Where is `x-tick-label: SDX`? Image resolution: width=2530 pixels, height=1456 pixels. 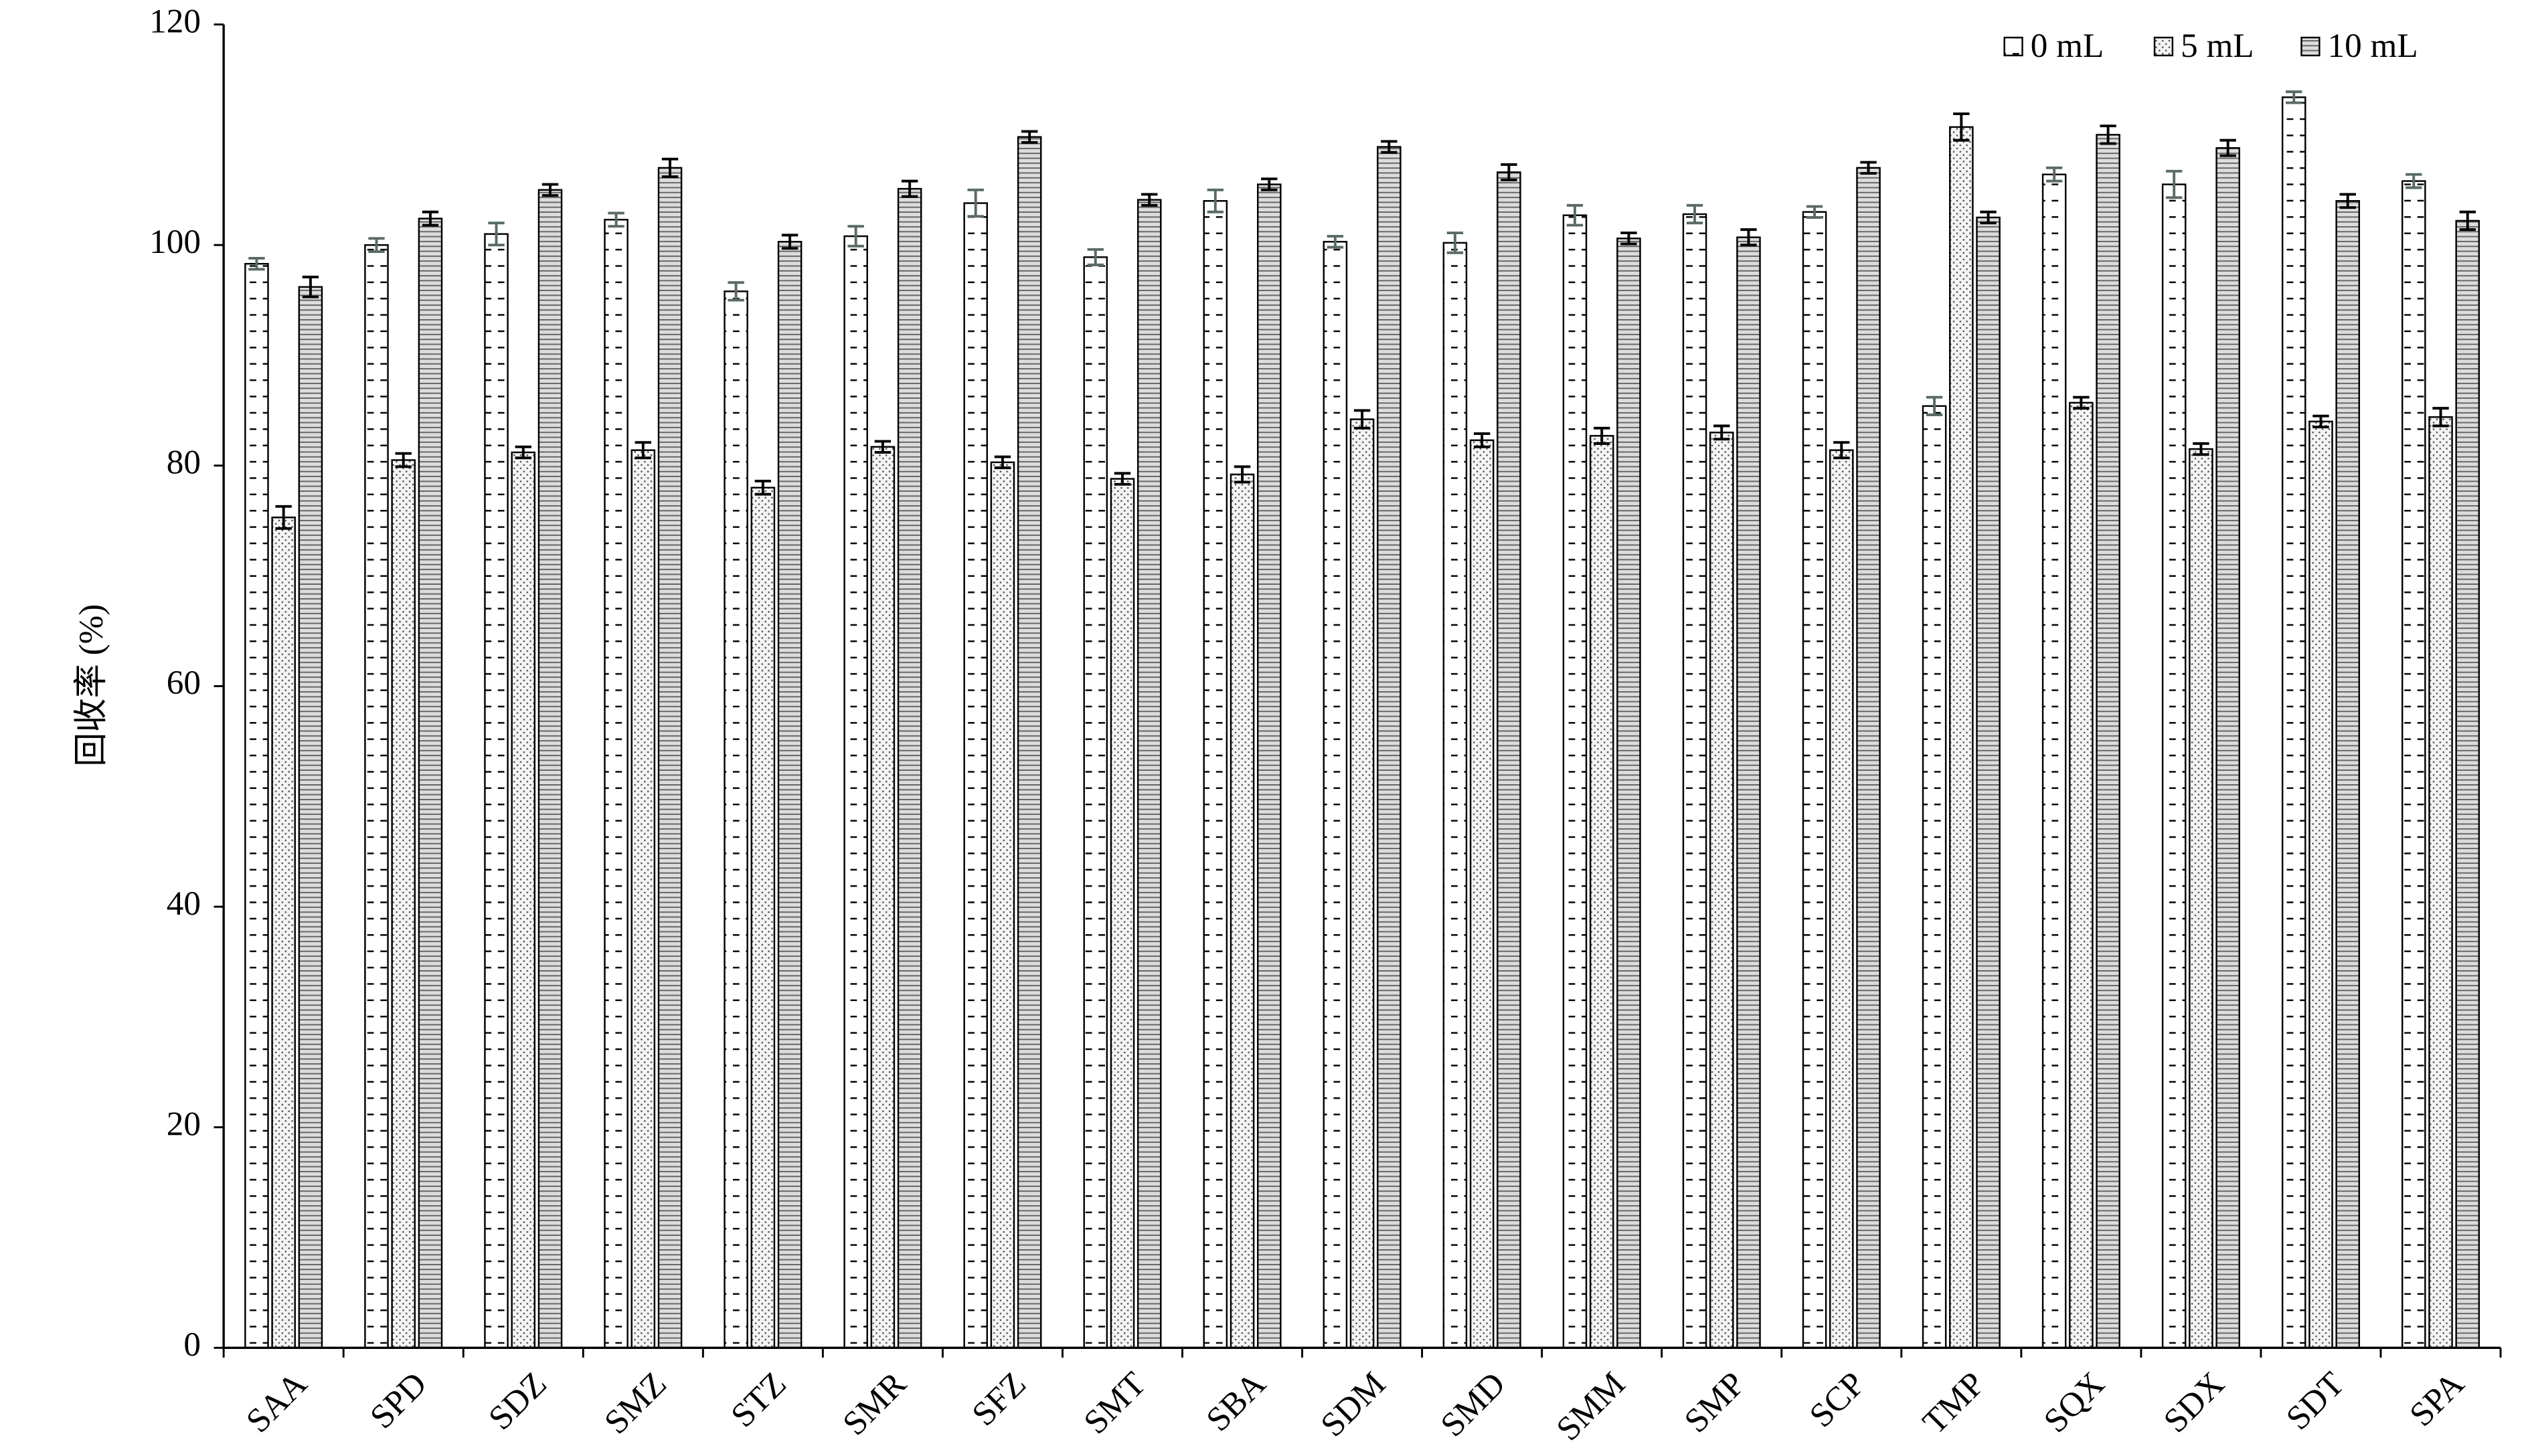 x-tick-label: SDX is located at coordinates (2194, 1403).